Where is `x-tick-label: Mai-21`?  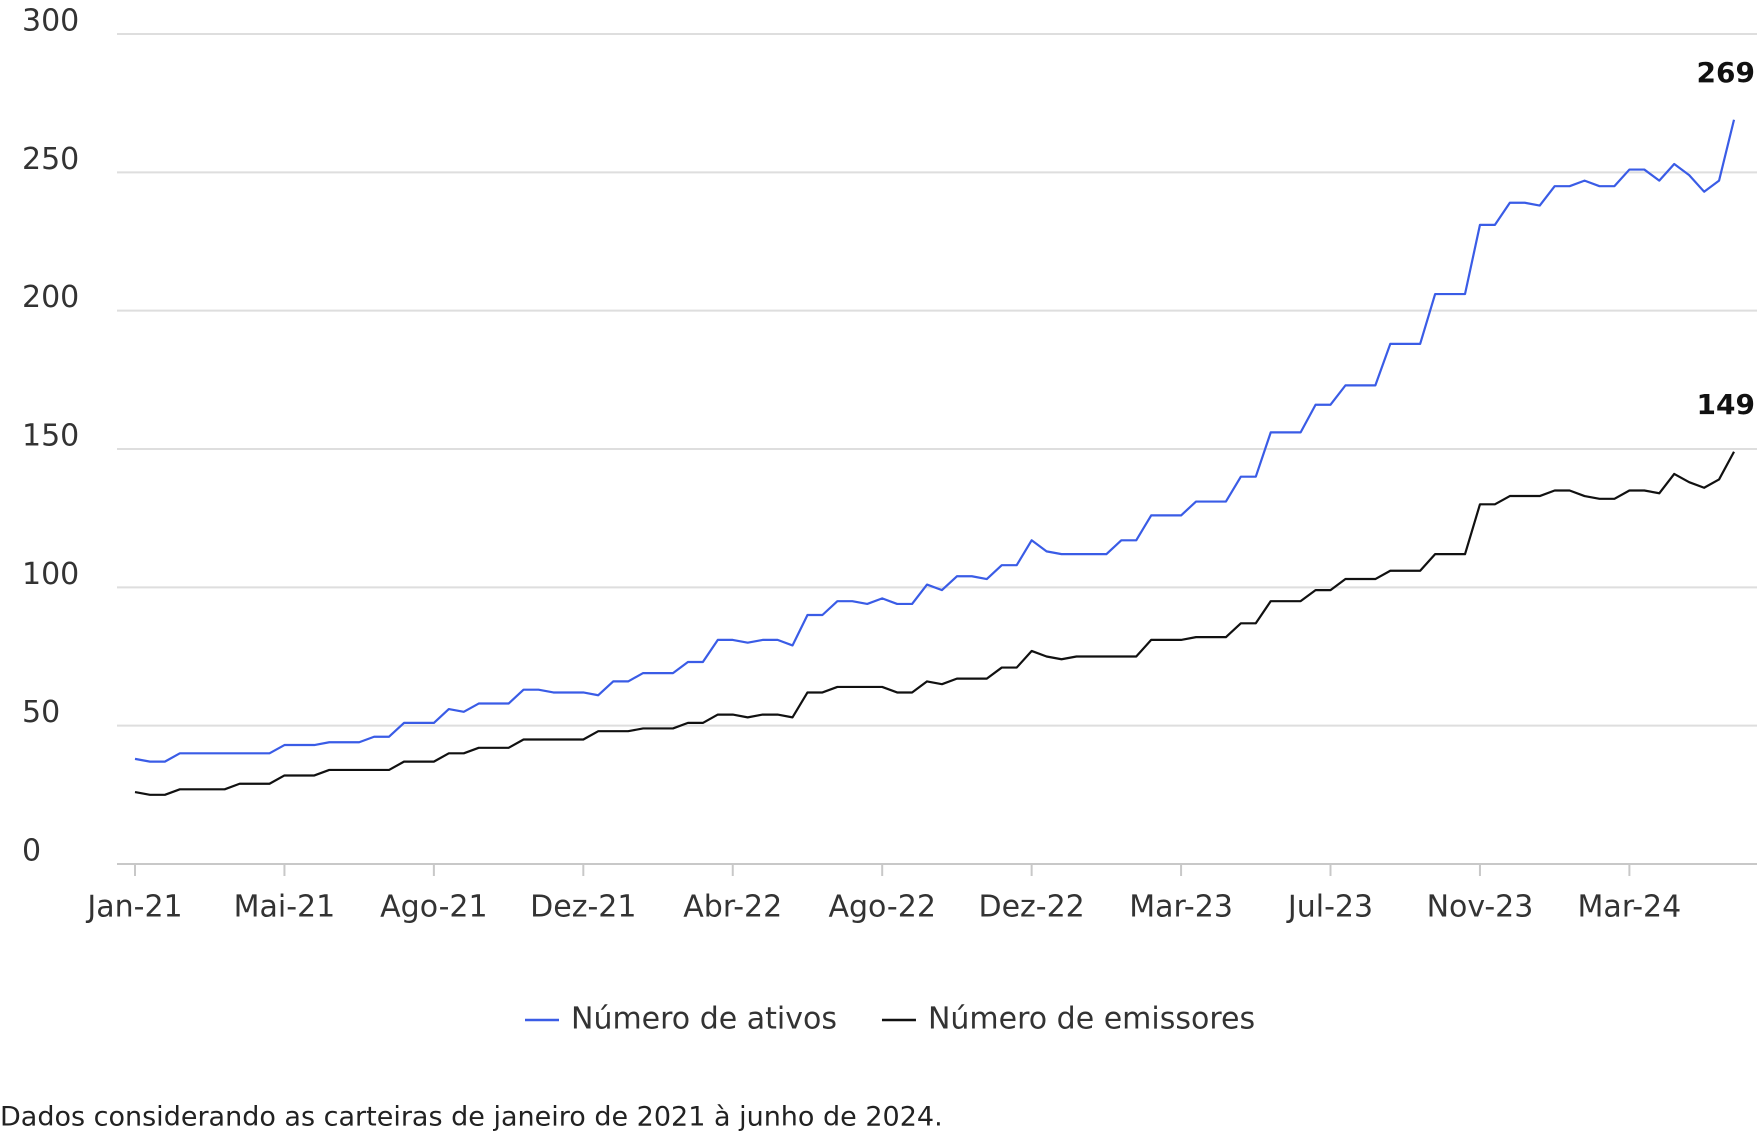
x-tick-label: Mai-21 is located at coordinates (285, 907).